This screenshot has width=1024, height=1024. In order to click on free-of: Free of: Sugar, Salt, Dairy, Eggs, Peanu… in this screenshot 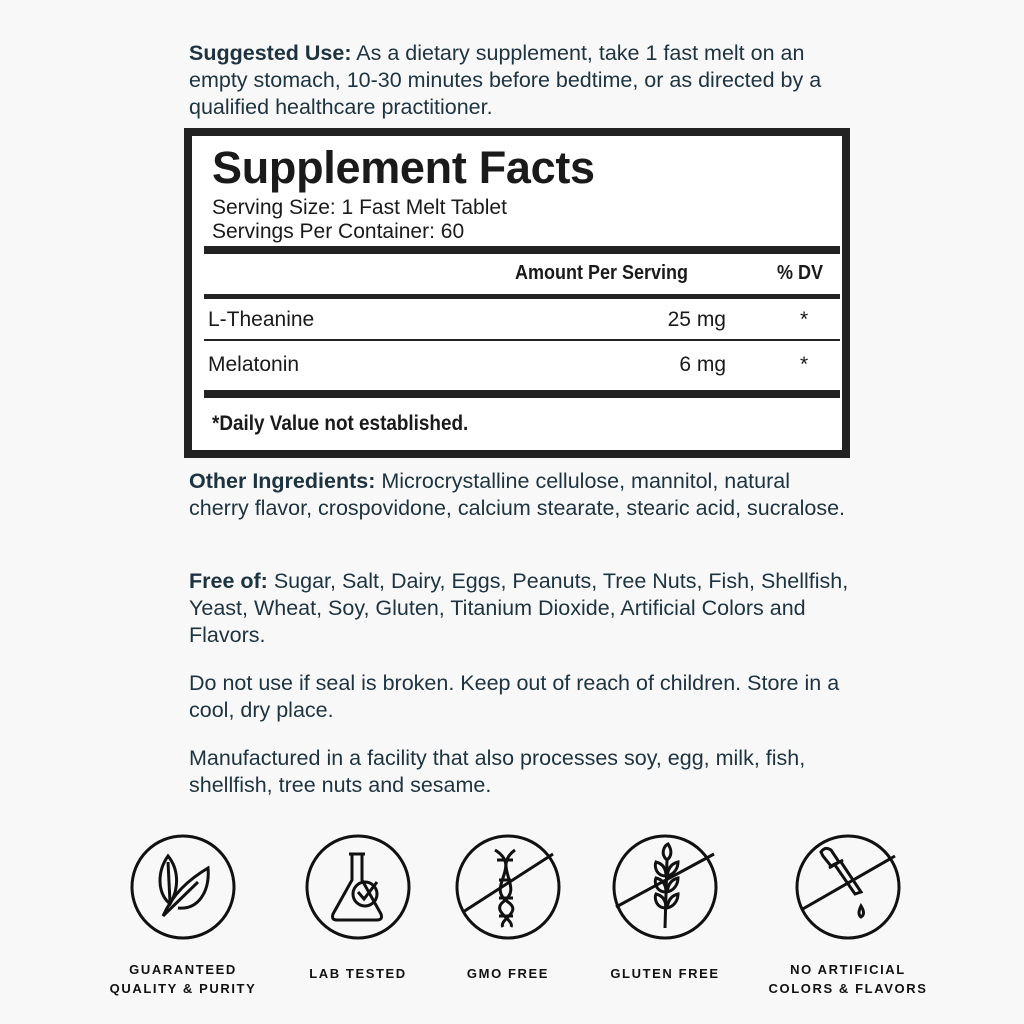, I will do `click(519, 608)`.